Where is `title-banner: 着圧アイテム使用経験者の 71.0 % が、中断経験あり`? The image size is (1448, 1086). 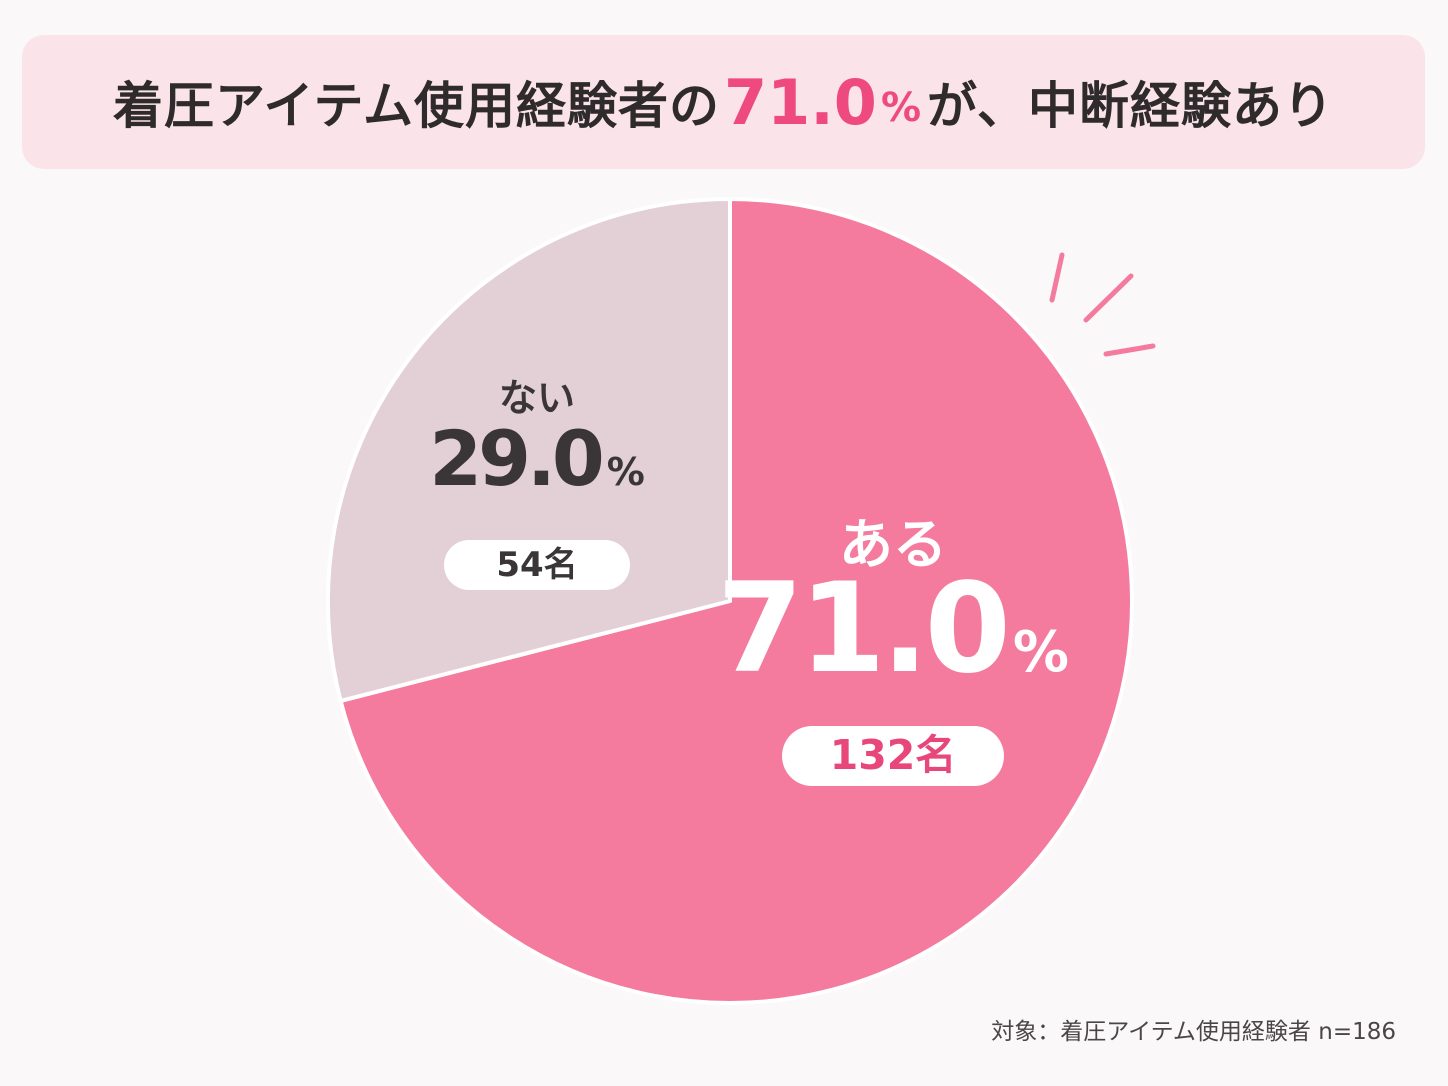 title-banner: 着圧アイテム使用経験者の 71.0 % が、中断経験あり is located at coordinates (723, 102).